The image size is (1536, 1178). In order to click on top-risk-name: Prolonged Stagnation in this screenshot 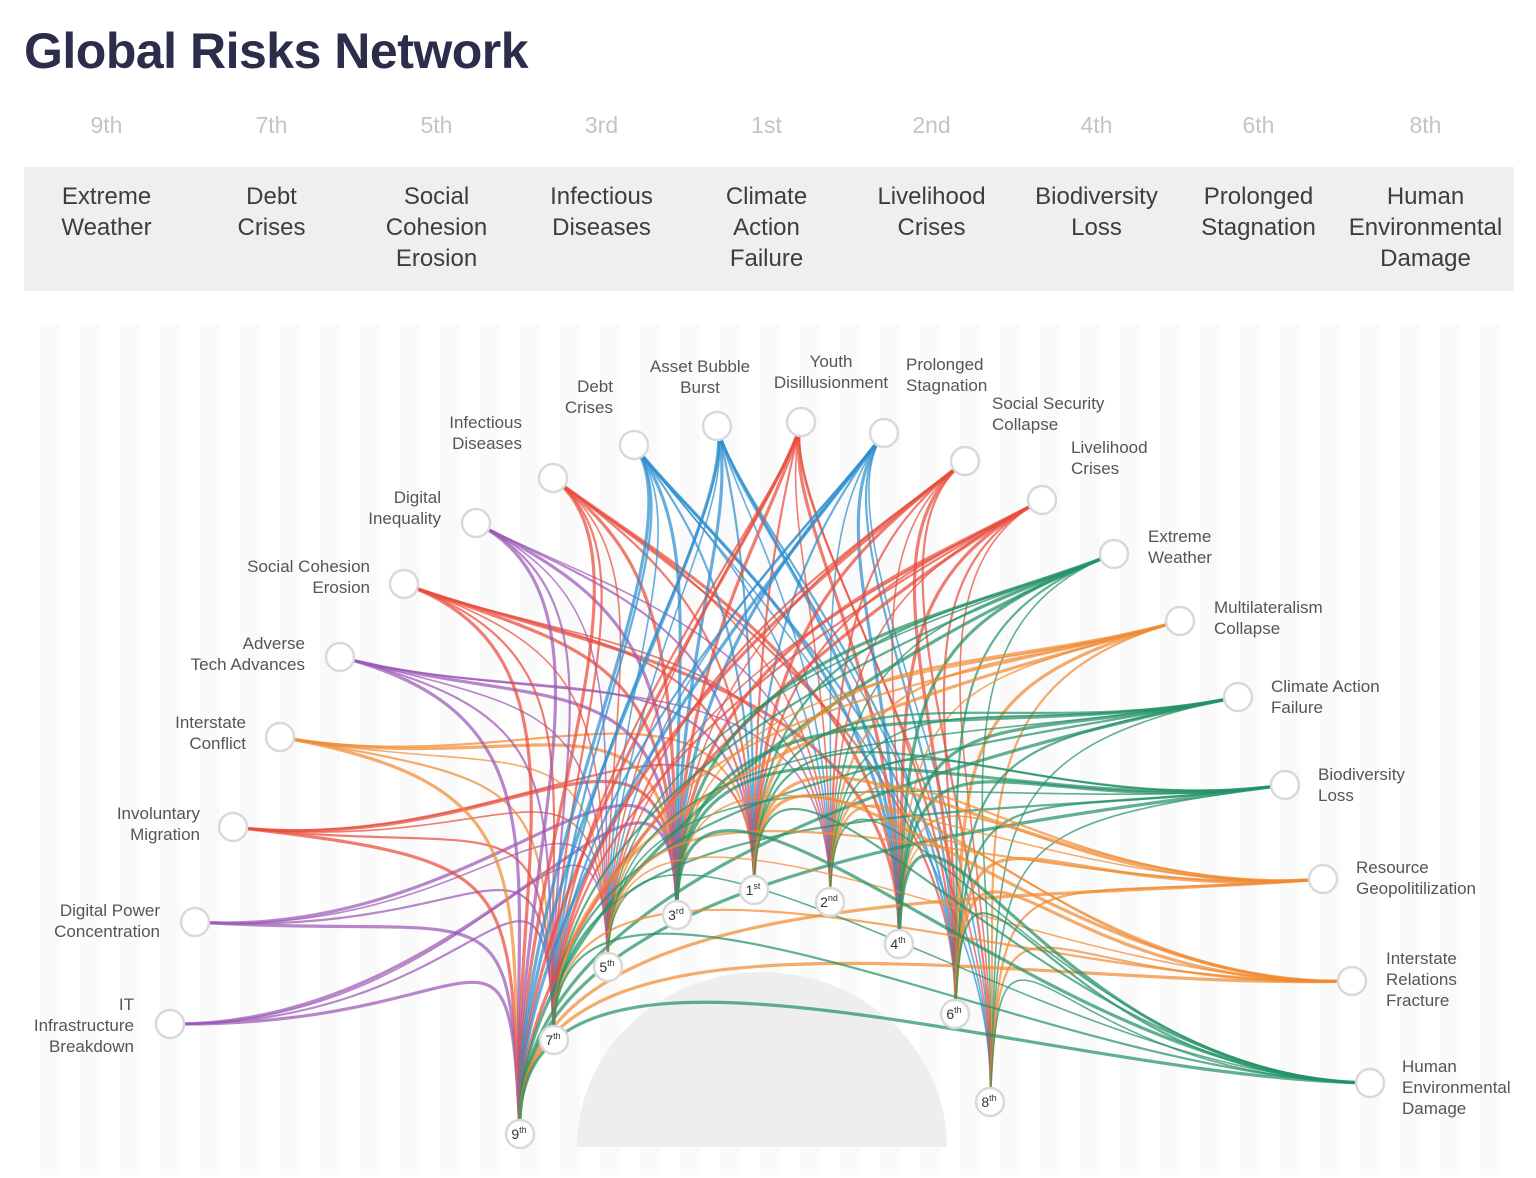, I will do `click(1258, 212)`.